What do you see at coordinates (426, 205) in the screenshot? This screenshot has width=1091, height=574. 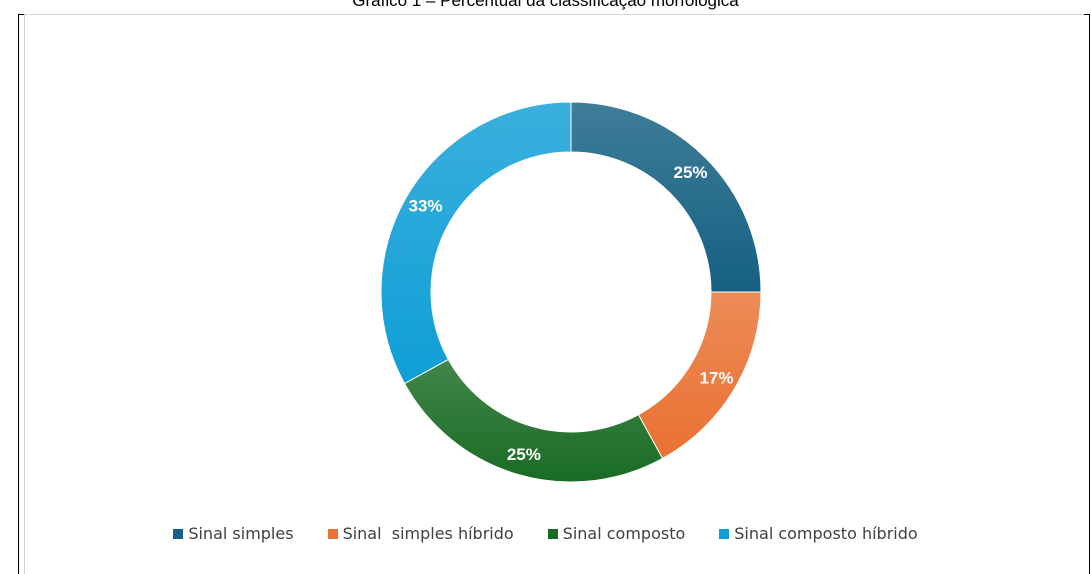 I see `slice-data-label: 33%` at bounding box center [426, 205].